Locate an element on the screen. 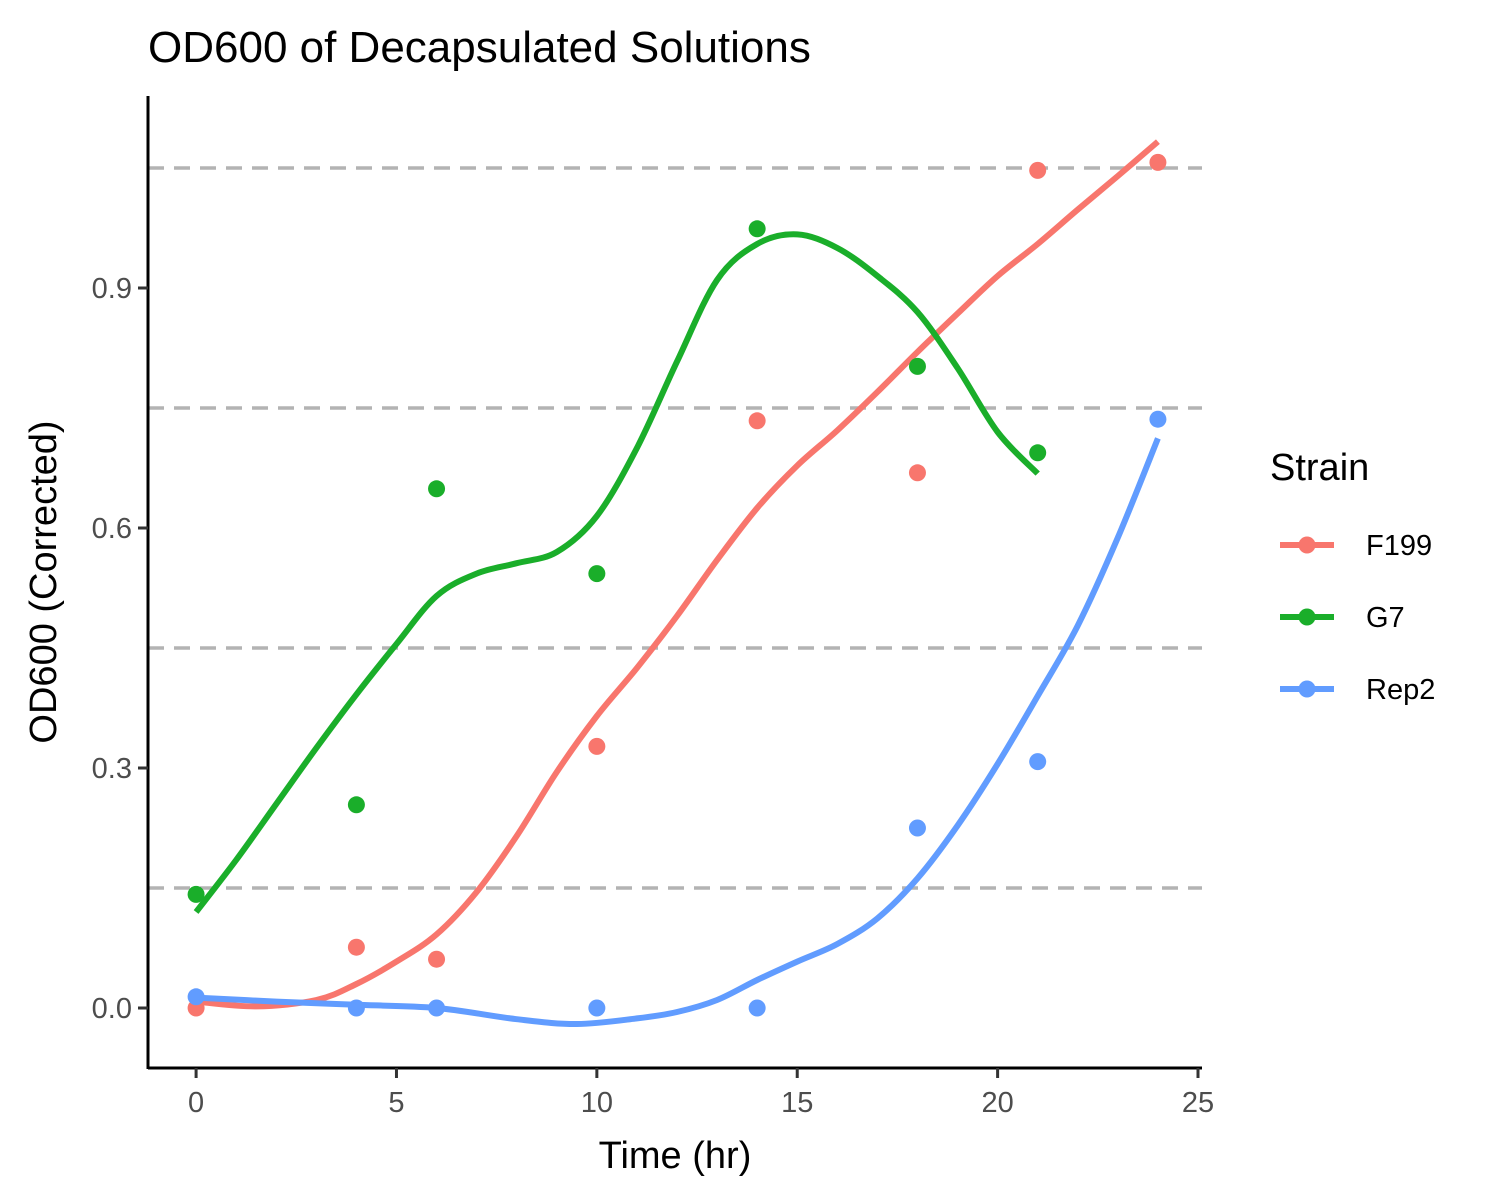 The height and width of the screenshot is (1200, 1500). legend-key-point-g7 is located at coordinates (1307, 617).